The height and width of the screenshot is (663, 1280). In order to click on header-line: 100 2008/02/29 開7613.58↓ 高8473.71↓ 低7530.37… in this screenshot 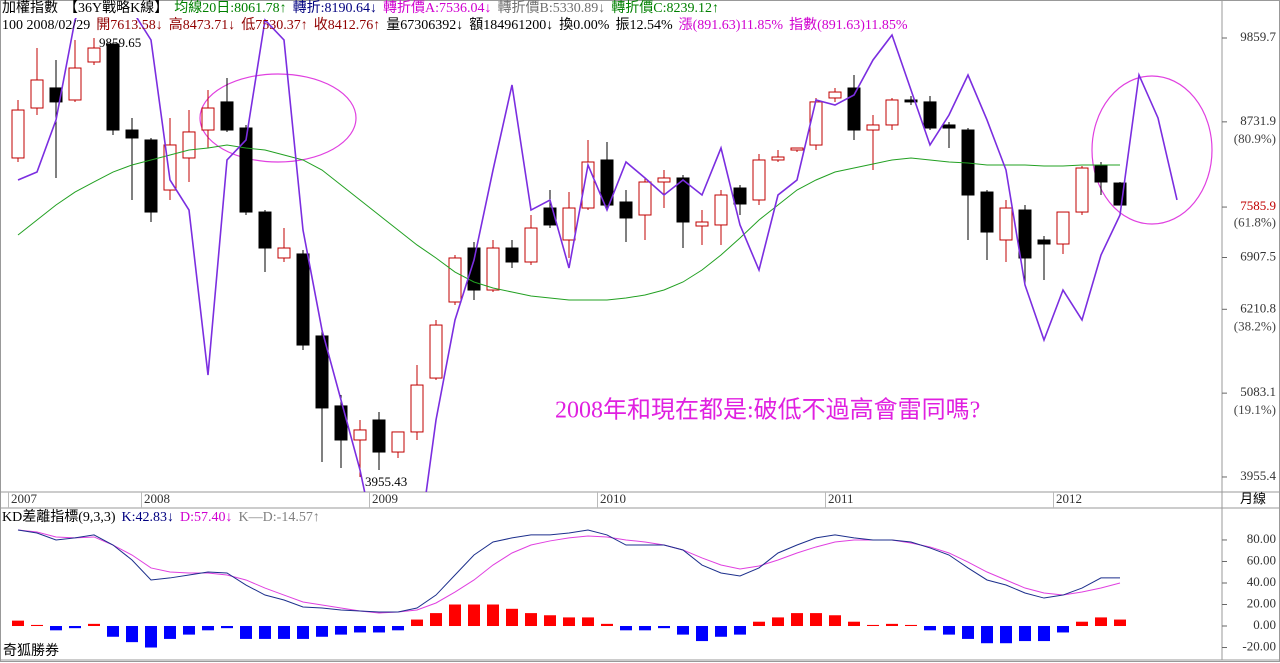, I will do `click(458, 25)`.